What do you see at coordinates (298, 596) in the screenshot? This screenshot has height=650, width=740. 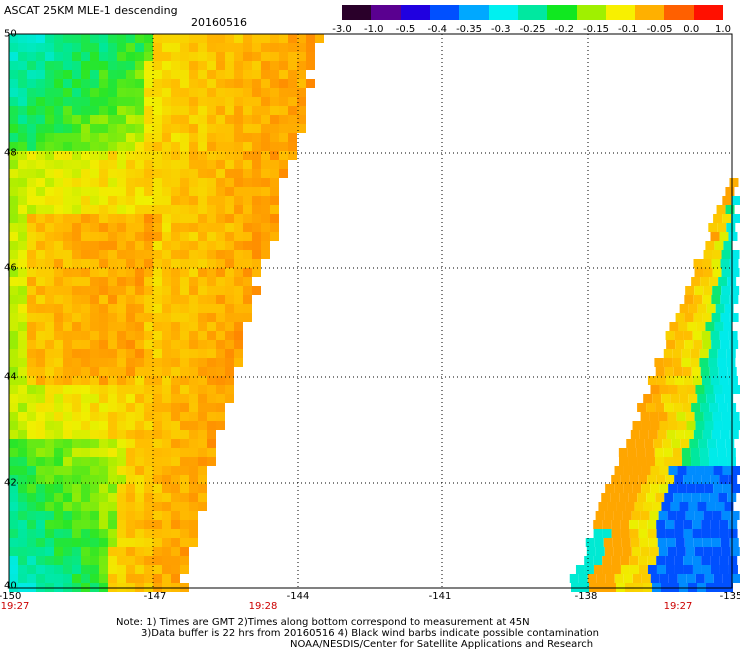 I see `lon-label-144: -144` at bounding box center [298, 596].